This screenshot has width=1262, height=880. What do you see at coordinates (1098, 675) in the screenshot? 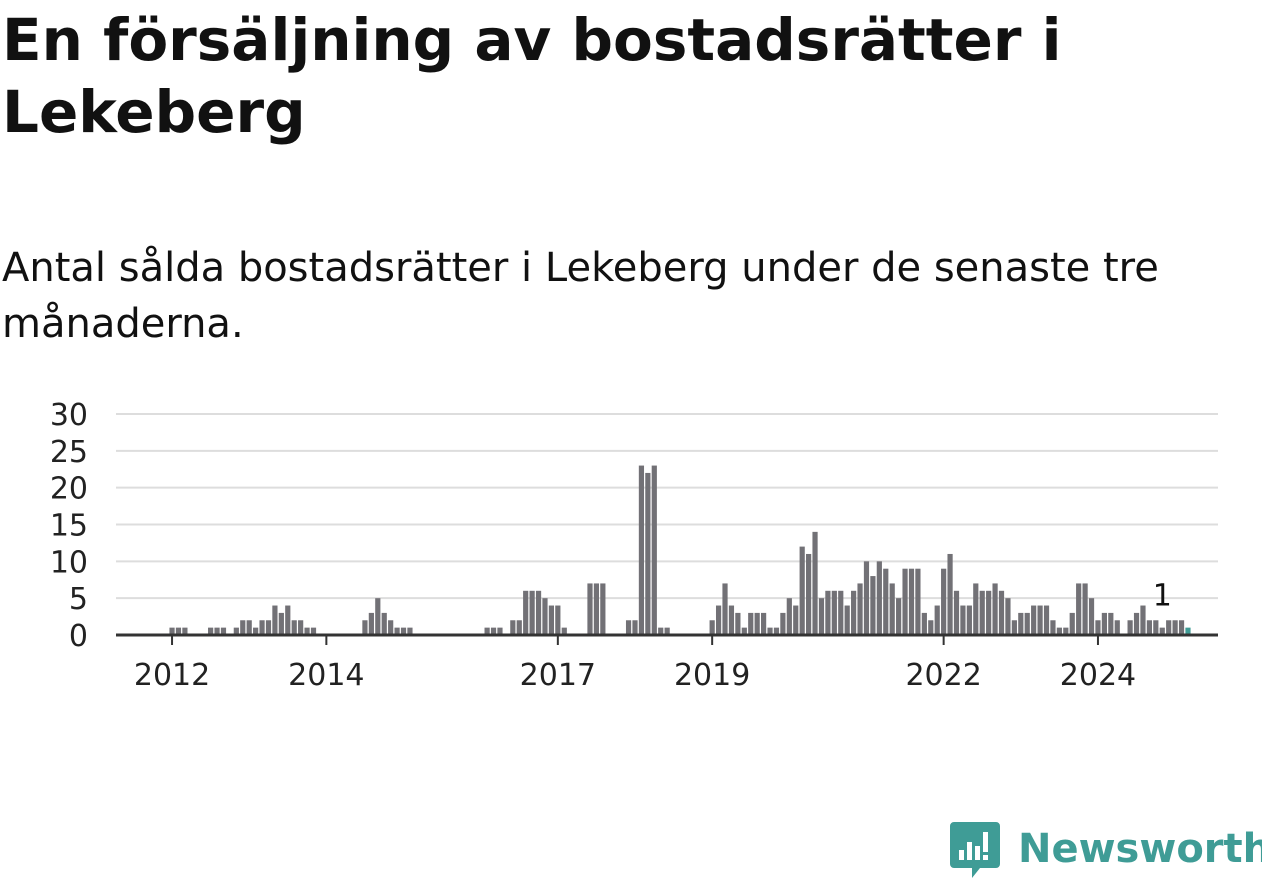
I see `x-tick-label: 2024` at bounding box center [1098, 675].